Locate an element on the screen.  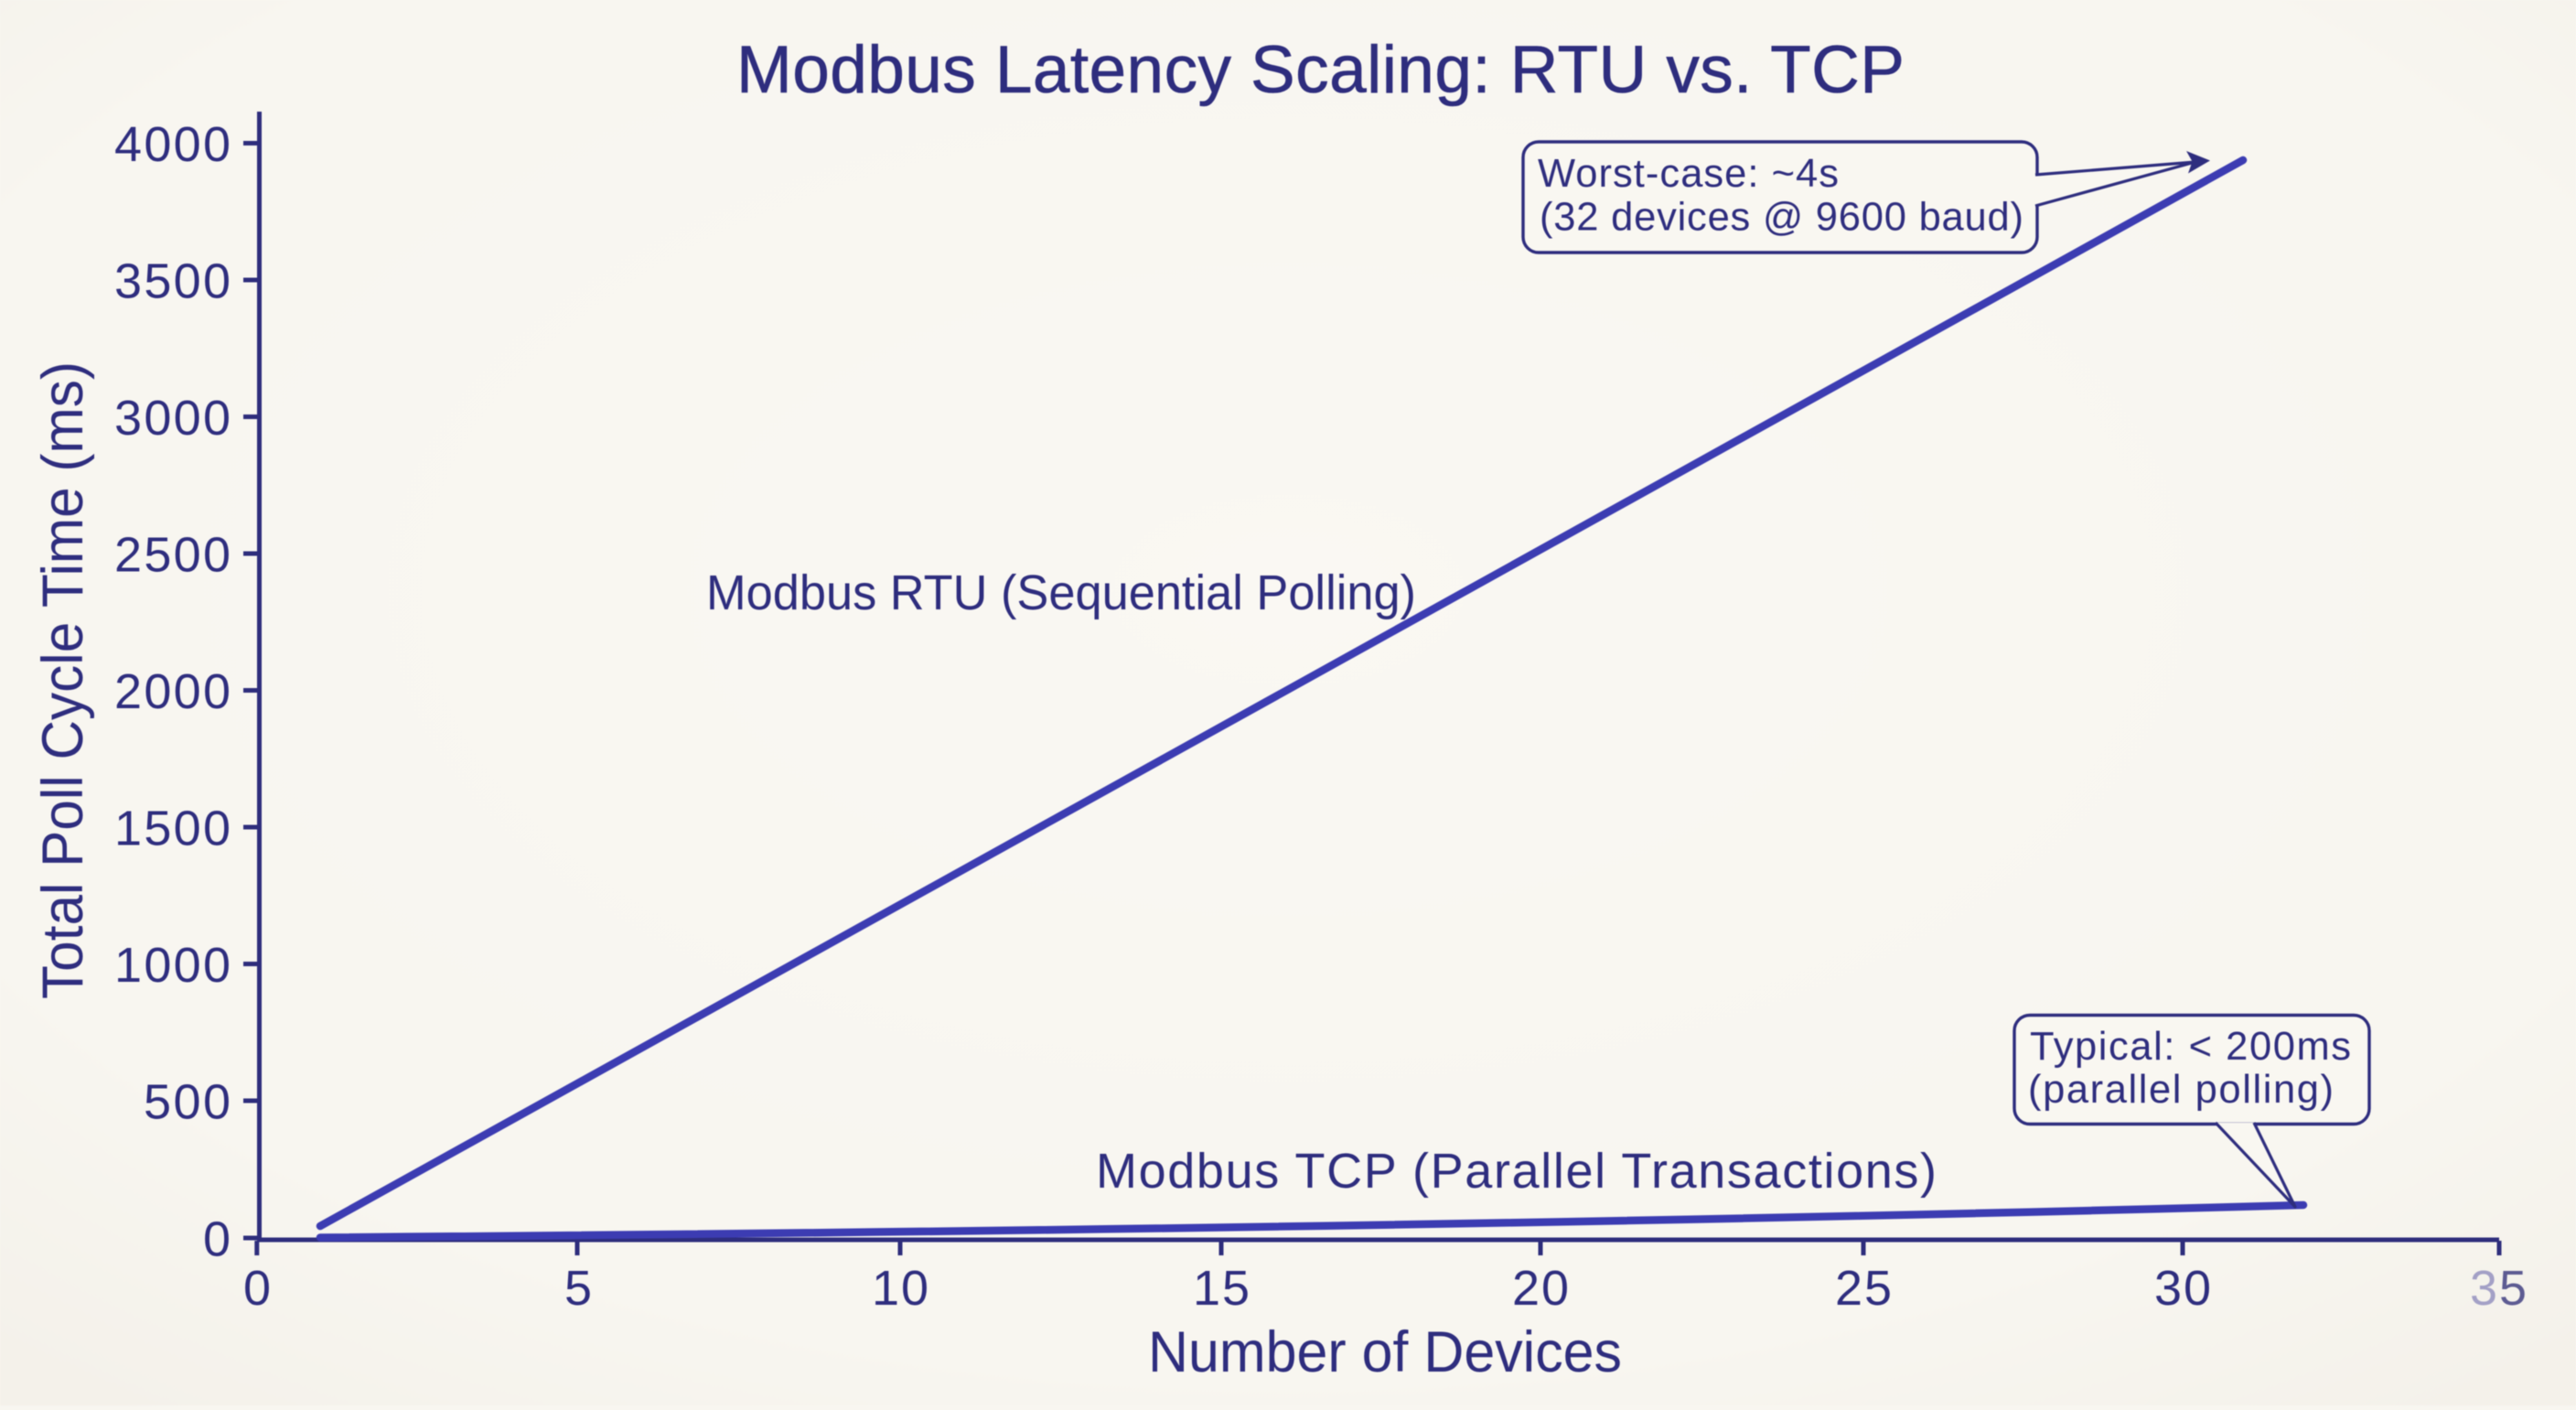
svg-text: Total Poll Cycle Time (ms) is located at coordinates (63, 680).